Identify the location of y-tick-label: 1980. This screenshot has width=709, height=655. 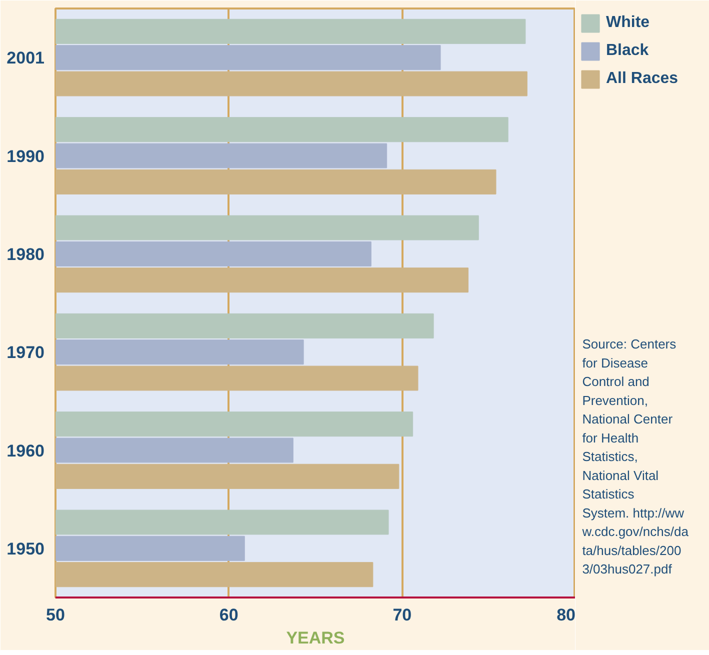
(25, 254).